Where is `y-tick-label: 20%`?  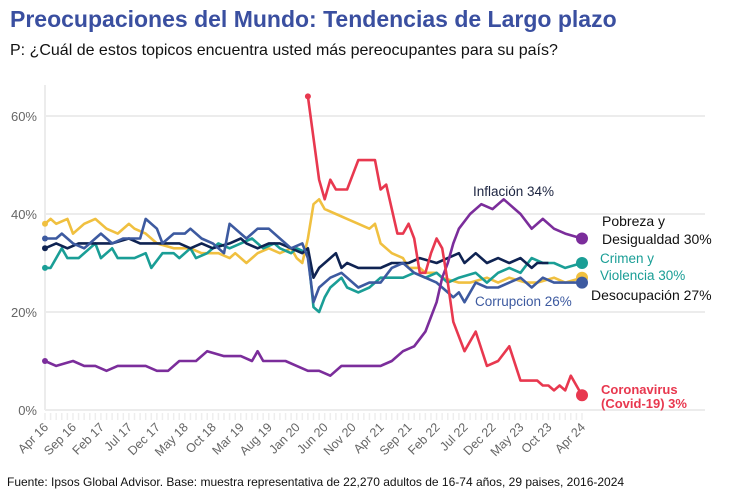 y-tick-label: 20% is located at coordinates (24, 312).